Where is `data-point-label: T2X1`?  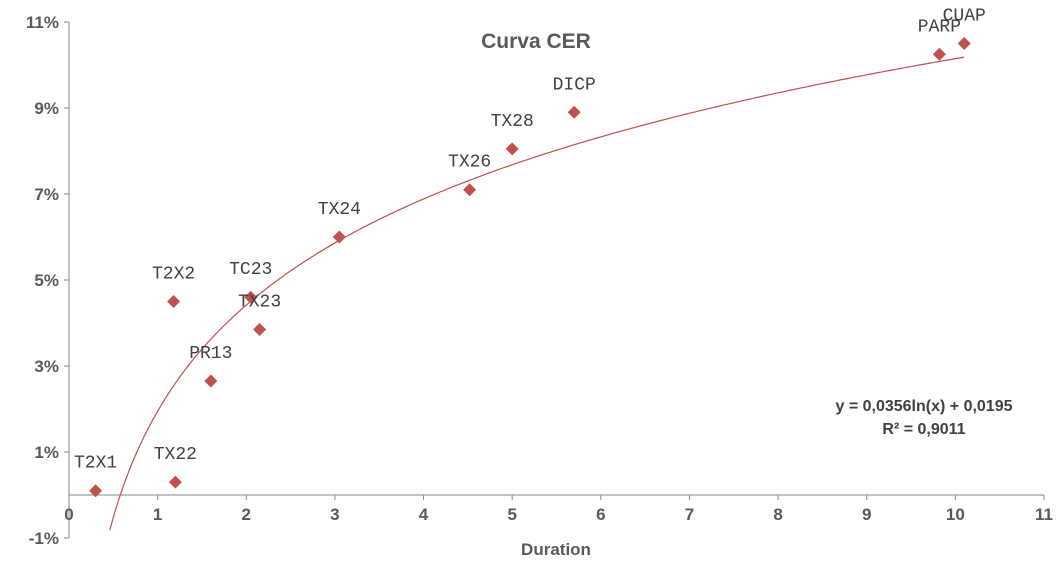 data-point-label: T2X1 is located at coordinates (95, 464).